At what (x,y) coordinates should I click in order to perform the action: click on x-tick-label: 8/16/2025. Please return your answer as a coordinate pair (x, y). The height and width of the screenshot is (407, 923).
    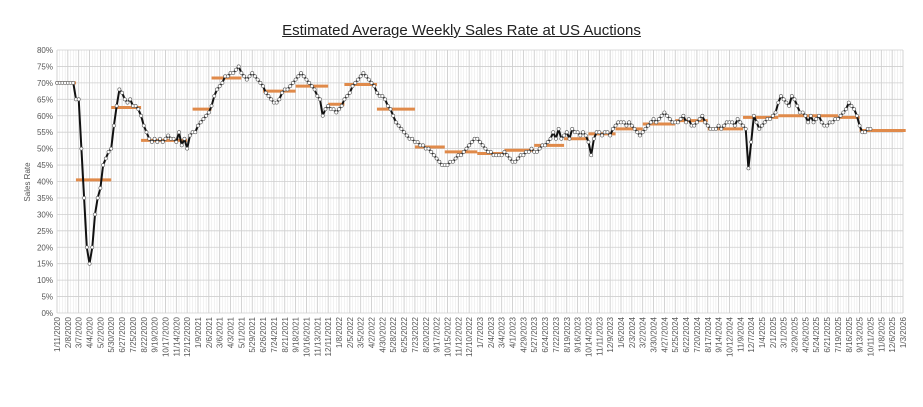
    Looking at the image, I should click on (849, 334).